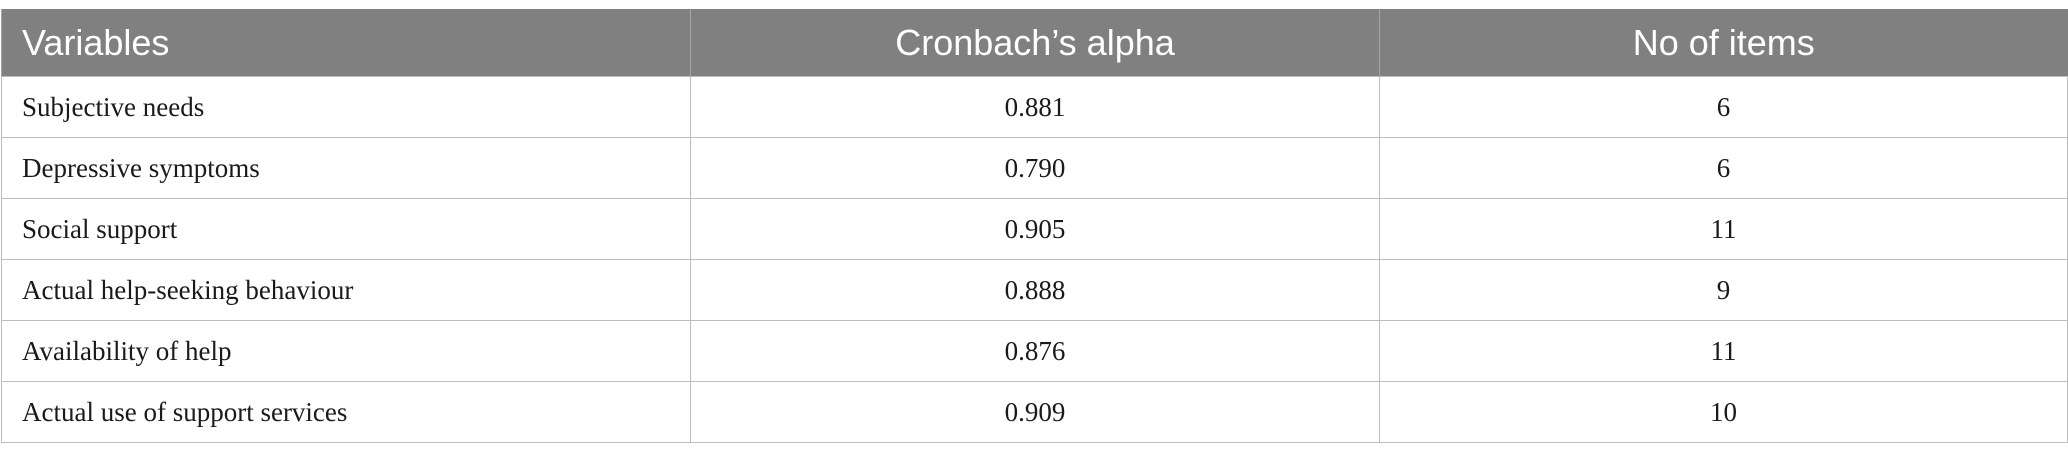 The image size is (2068, 464). I want to click on table-cell: Depressive symptoms, so click(346, 168).